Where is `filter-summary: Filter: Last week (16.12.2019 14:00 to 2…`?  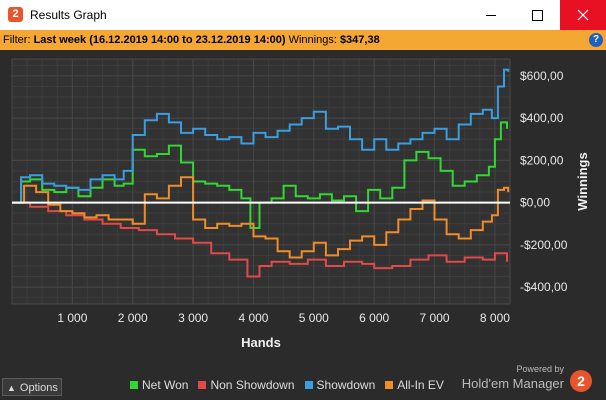 filter-summary: Filter: Last week (16.12.2019 14:00 to 2… is located at coordinates (191, 40).